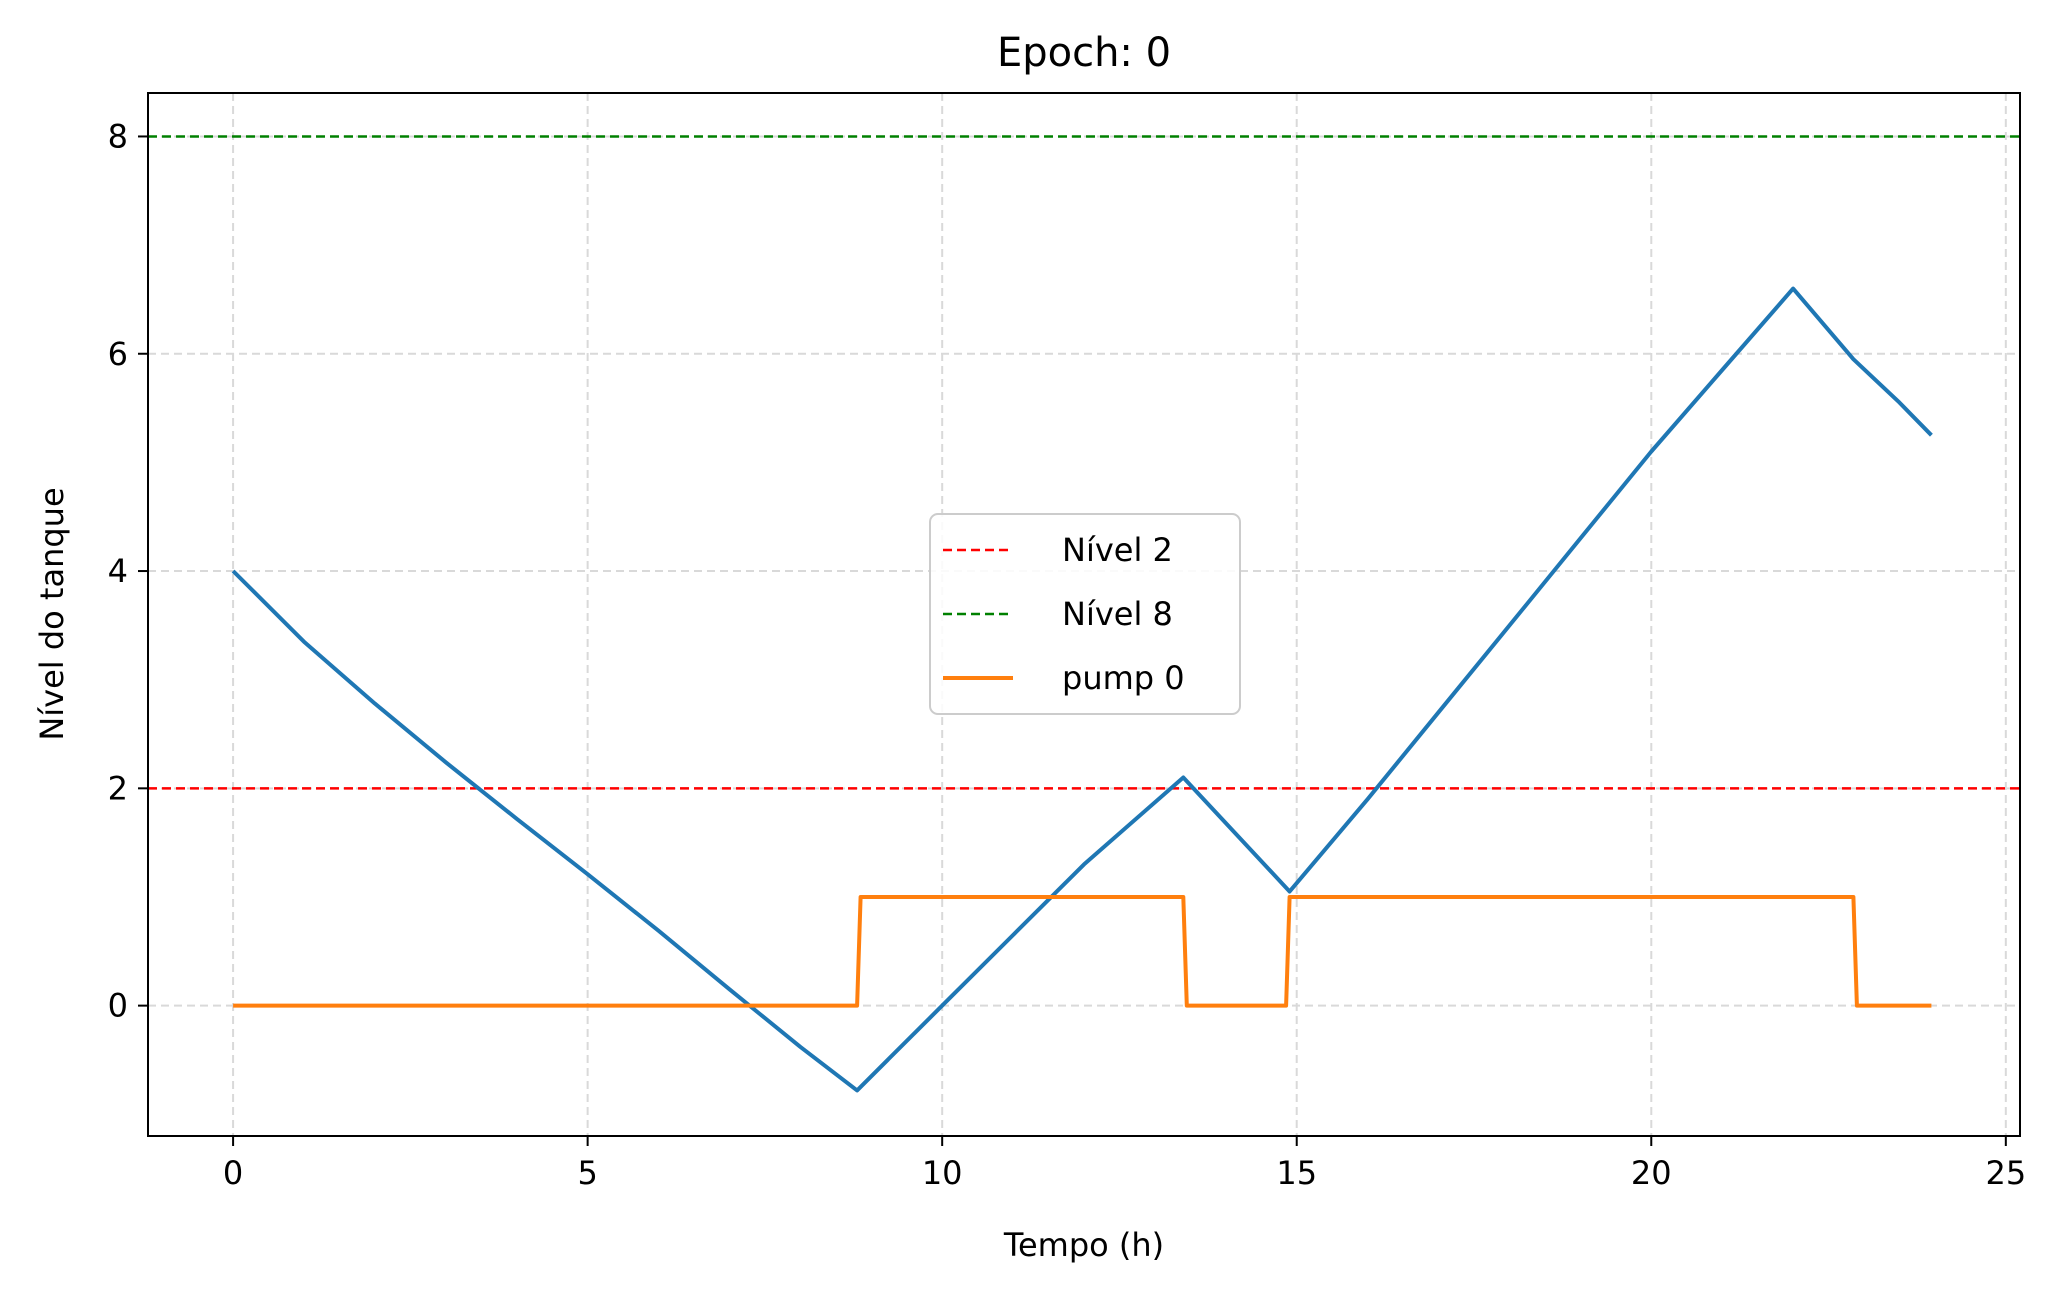 This screenshot has height=1292, width=2054. What do you see at coordinates (118, 136) in the screenshot?
I see `y-tick-label: 8` at bounding box center [118, 136].